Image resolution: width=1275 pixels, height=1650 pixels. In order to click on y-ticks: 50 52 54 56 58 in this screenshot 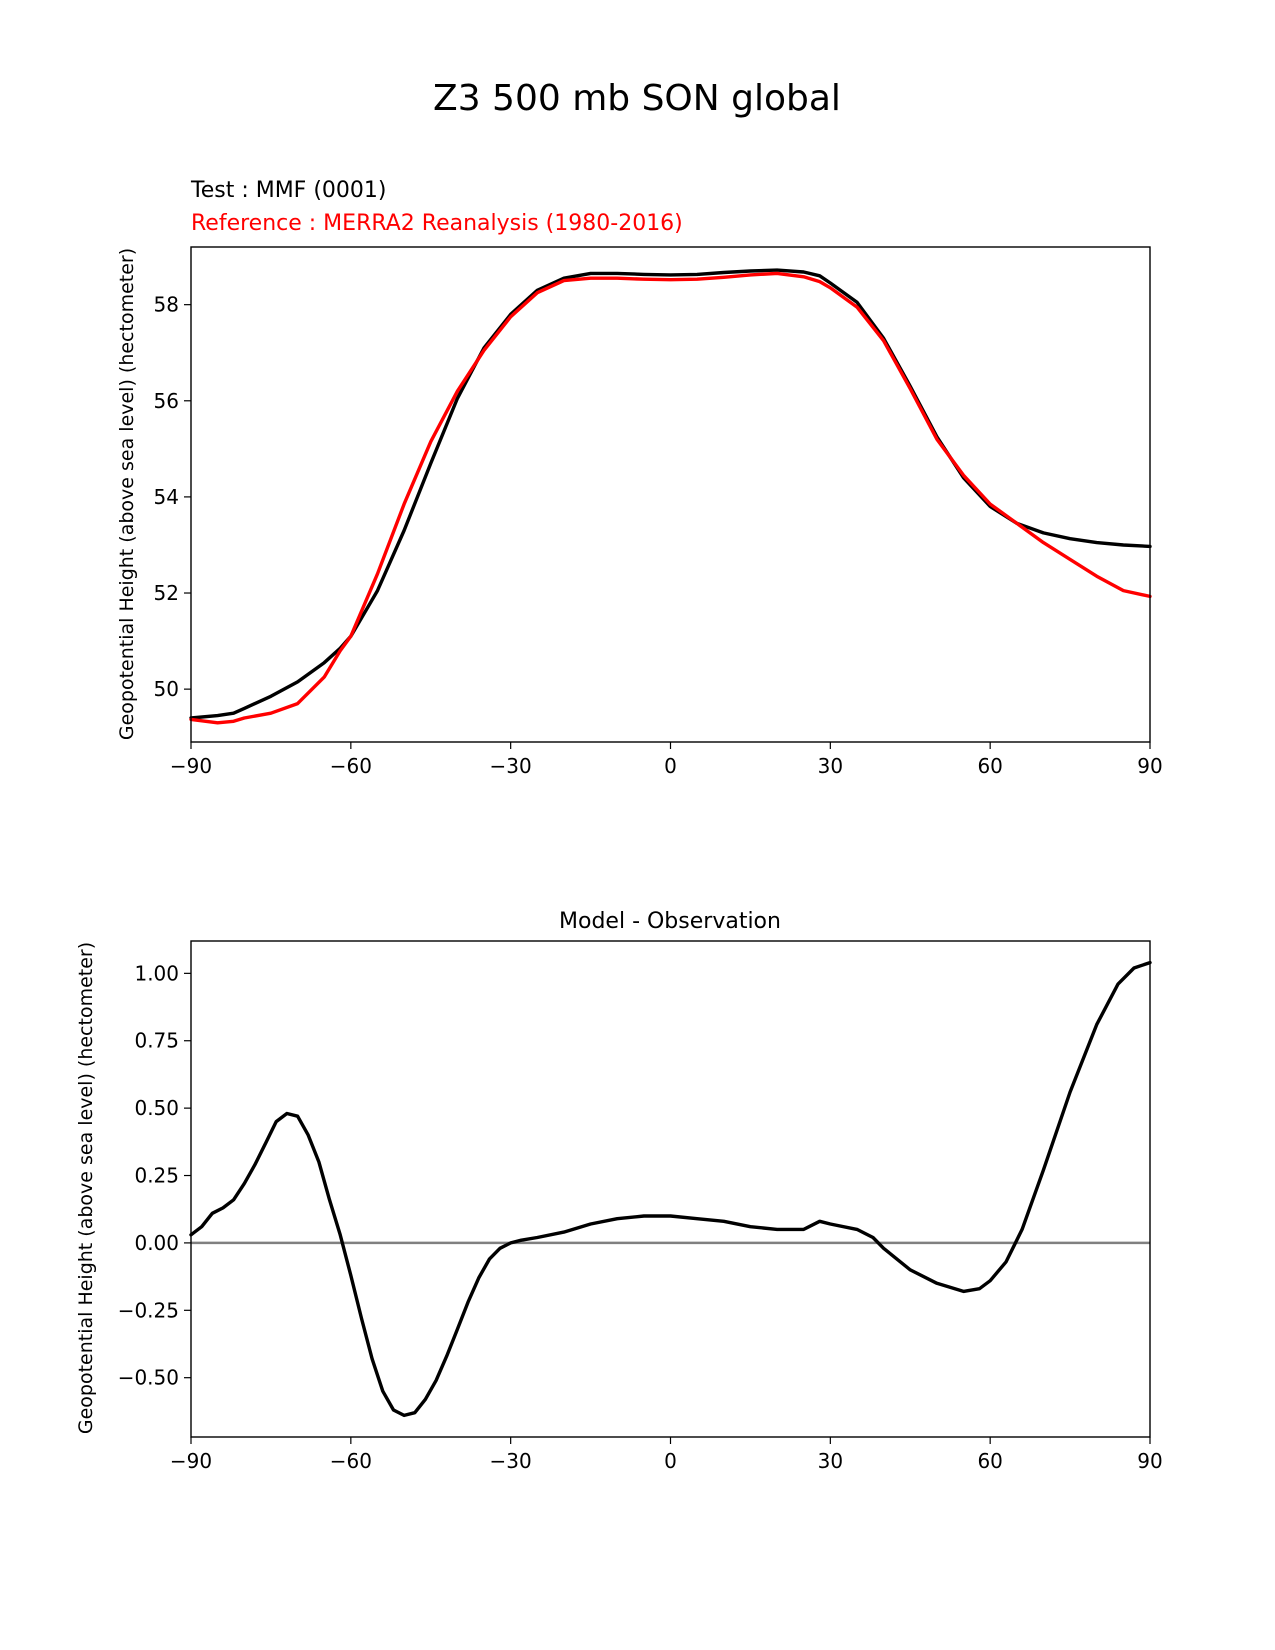, I will do `click(172, 497)`.